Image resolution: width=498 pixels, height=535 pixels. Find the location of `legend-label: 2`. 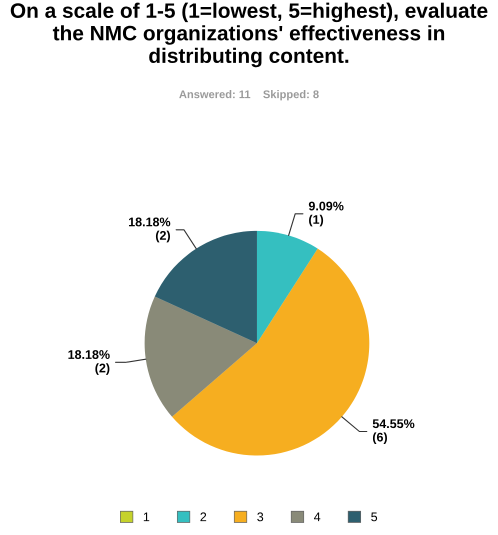

legend-label: 2 is located at coordinates (203, 517).